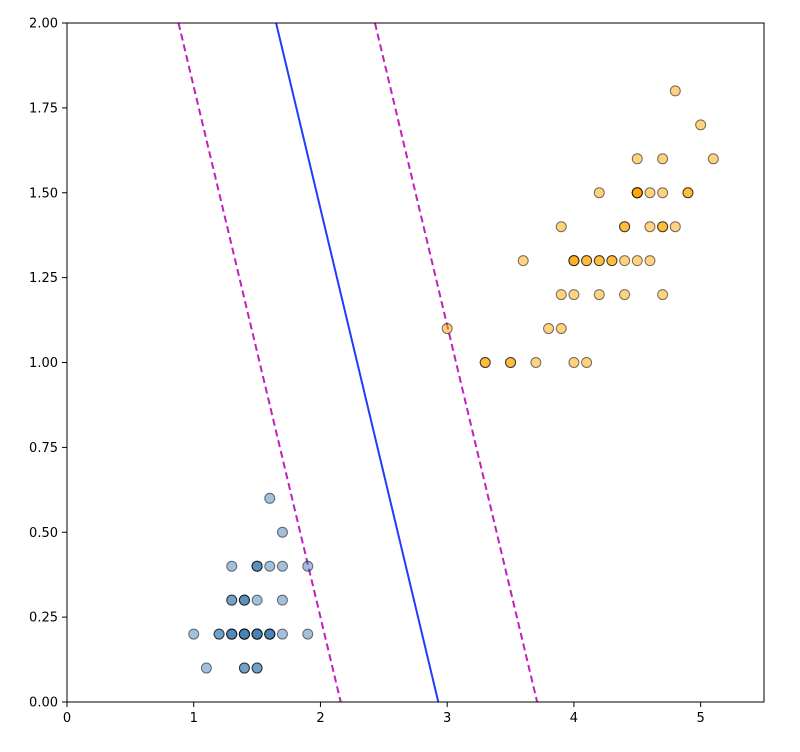  Describe the element at coordinates (43, 448) in the screenshot. I see `y-tick-label-3: 0.75` at that location.